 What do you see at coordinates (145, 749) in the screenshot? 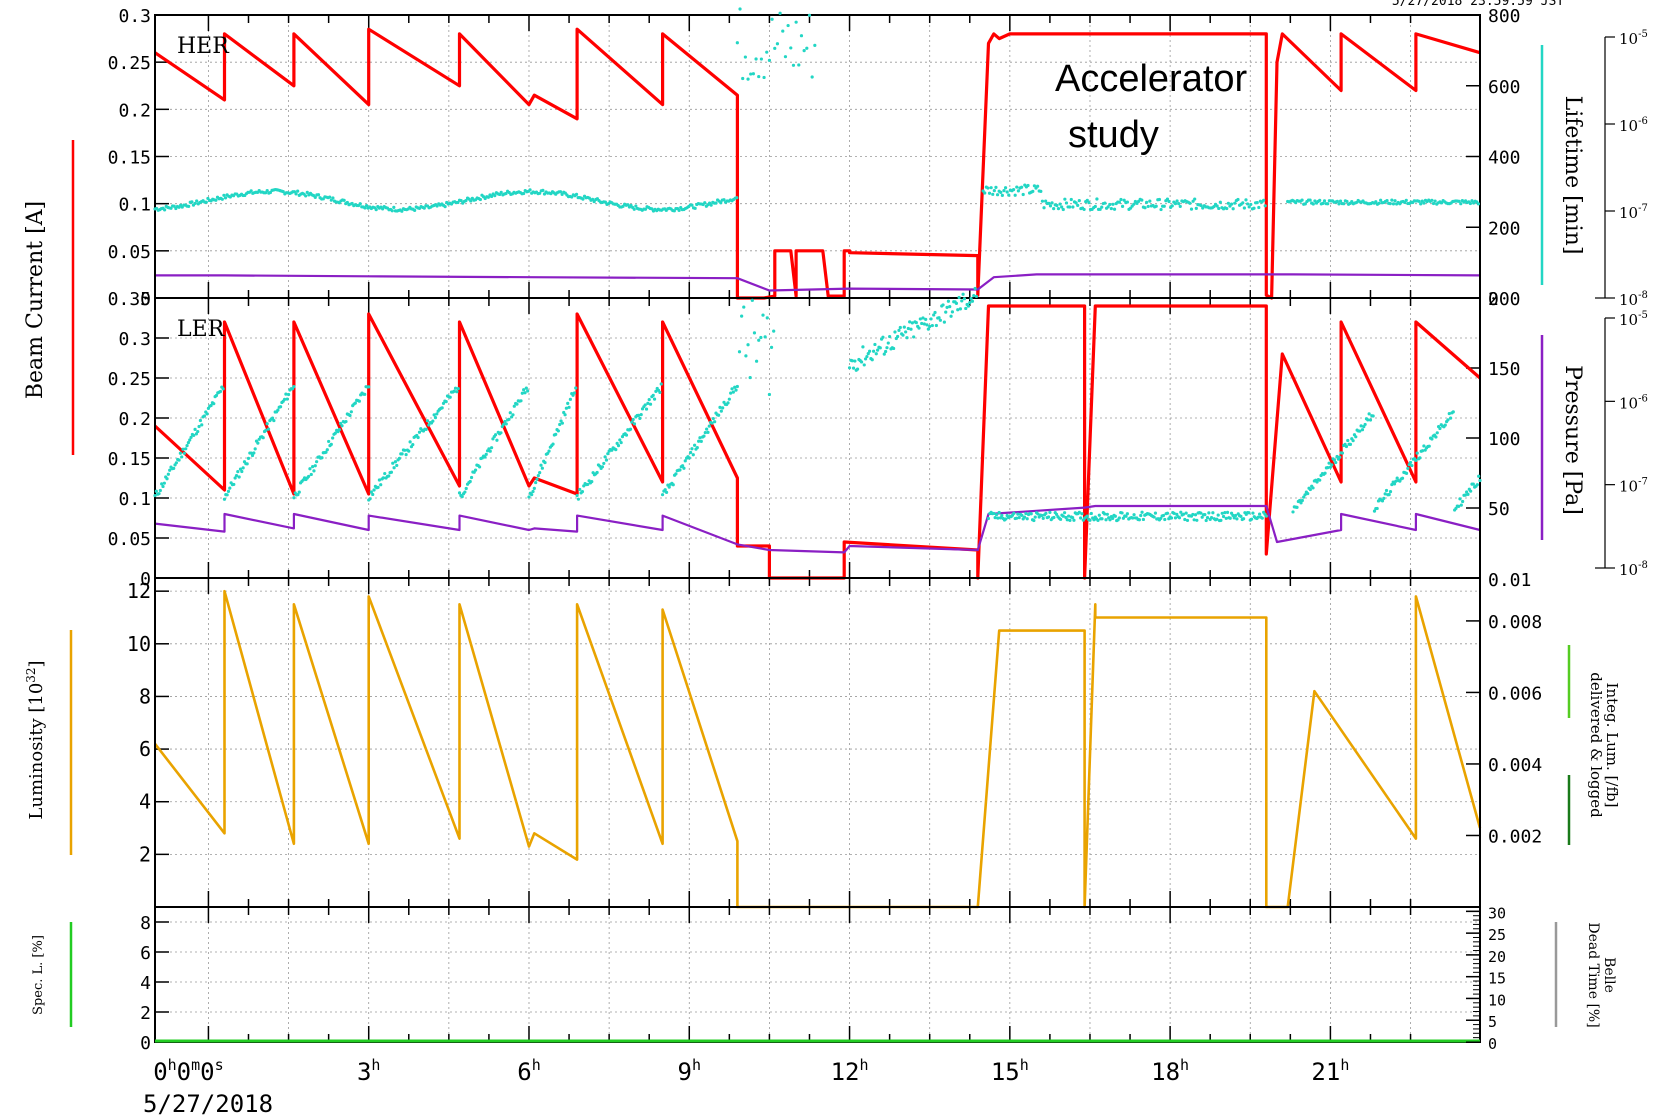
I see `y-tick-label: 6` at bounding box center [145, 749].